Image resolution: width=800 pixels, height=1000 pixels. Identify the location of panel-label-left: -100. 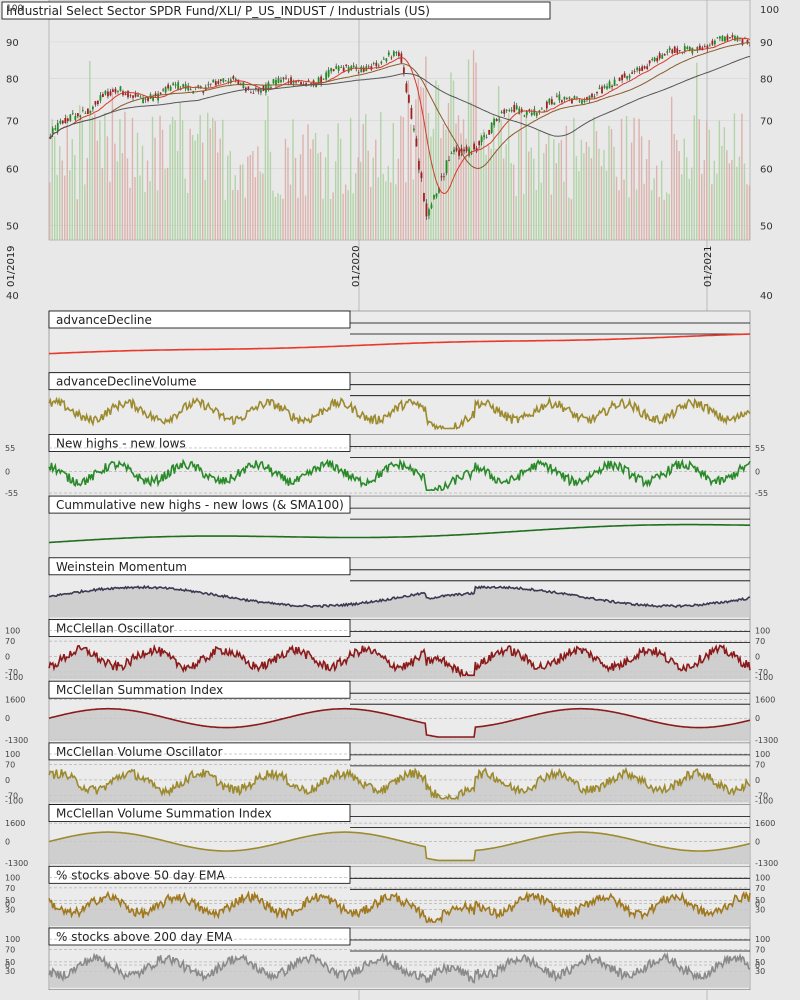
(14, 677).